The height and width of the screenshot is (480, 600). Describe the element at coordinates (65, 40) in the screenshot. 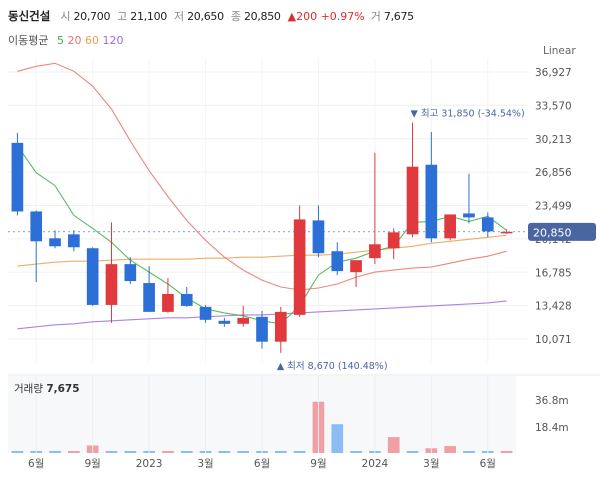

I see `moving-average-legend: 이동평균 5 20 60 120` at that location.